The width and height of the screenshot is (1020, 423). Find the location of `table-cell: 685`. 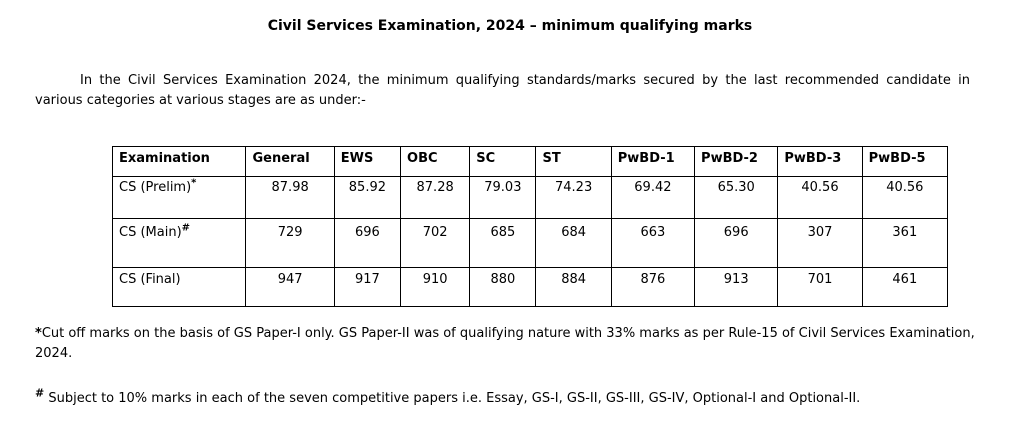

table-cell: 685 is located at coordinates (503, 243).